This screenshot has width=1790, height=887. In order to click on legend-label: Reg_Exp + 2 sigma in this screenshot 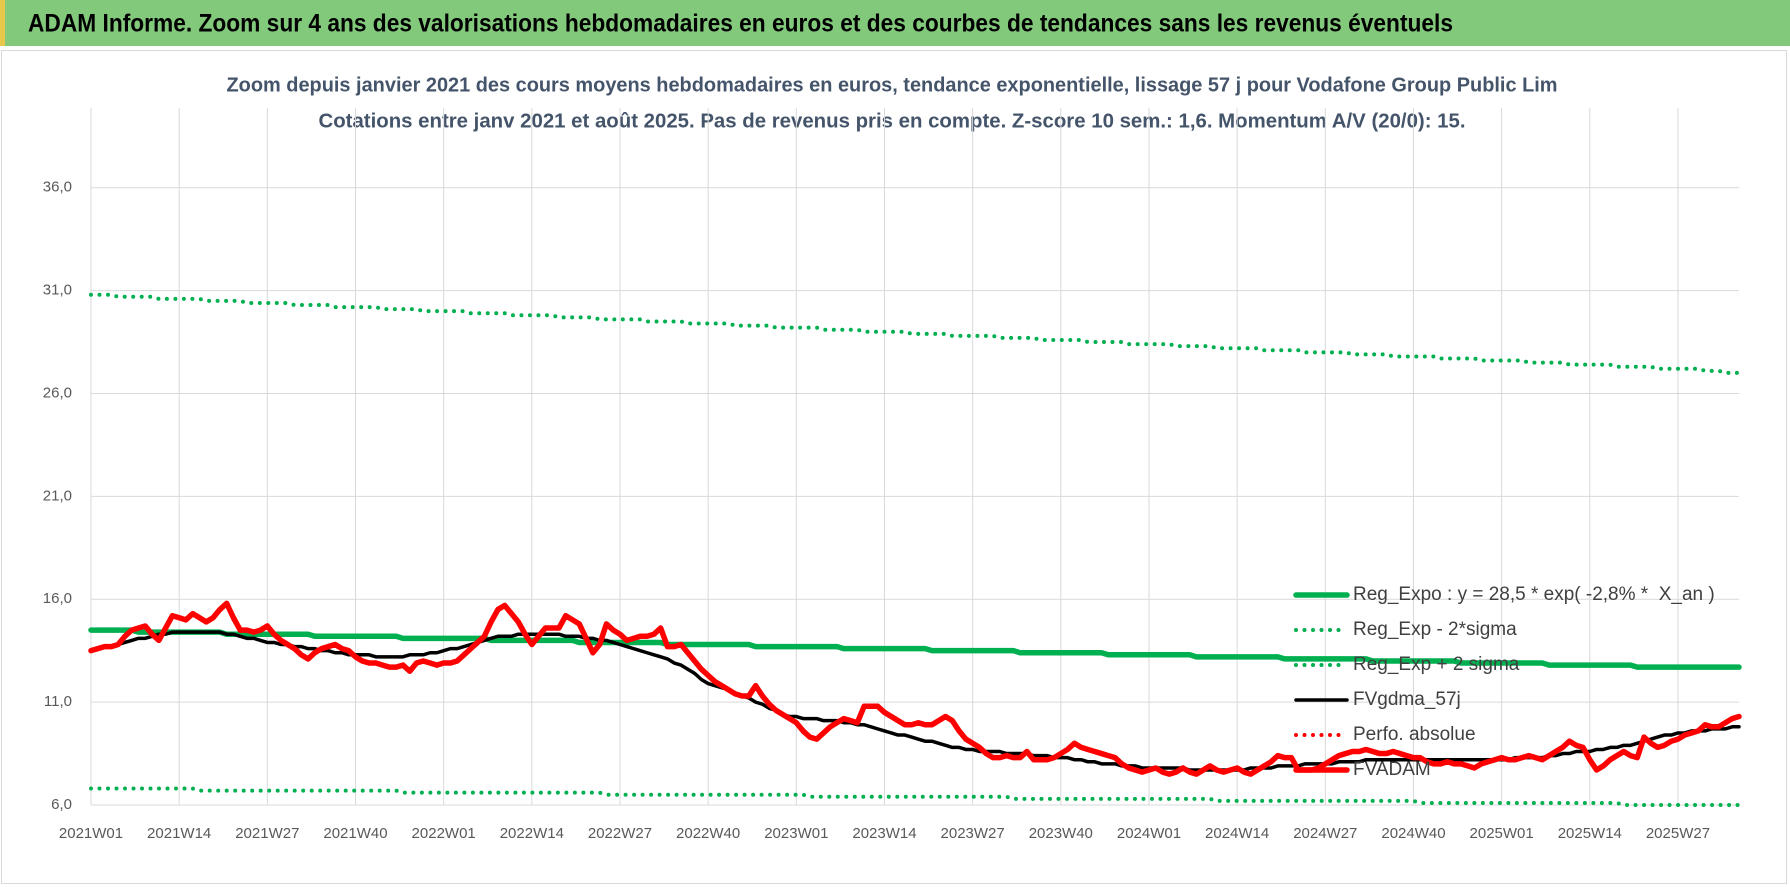, I will do `click(1436, 664)`.